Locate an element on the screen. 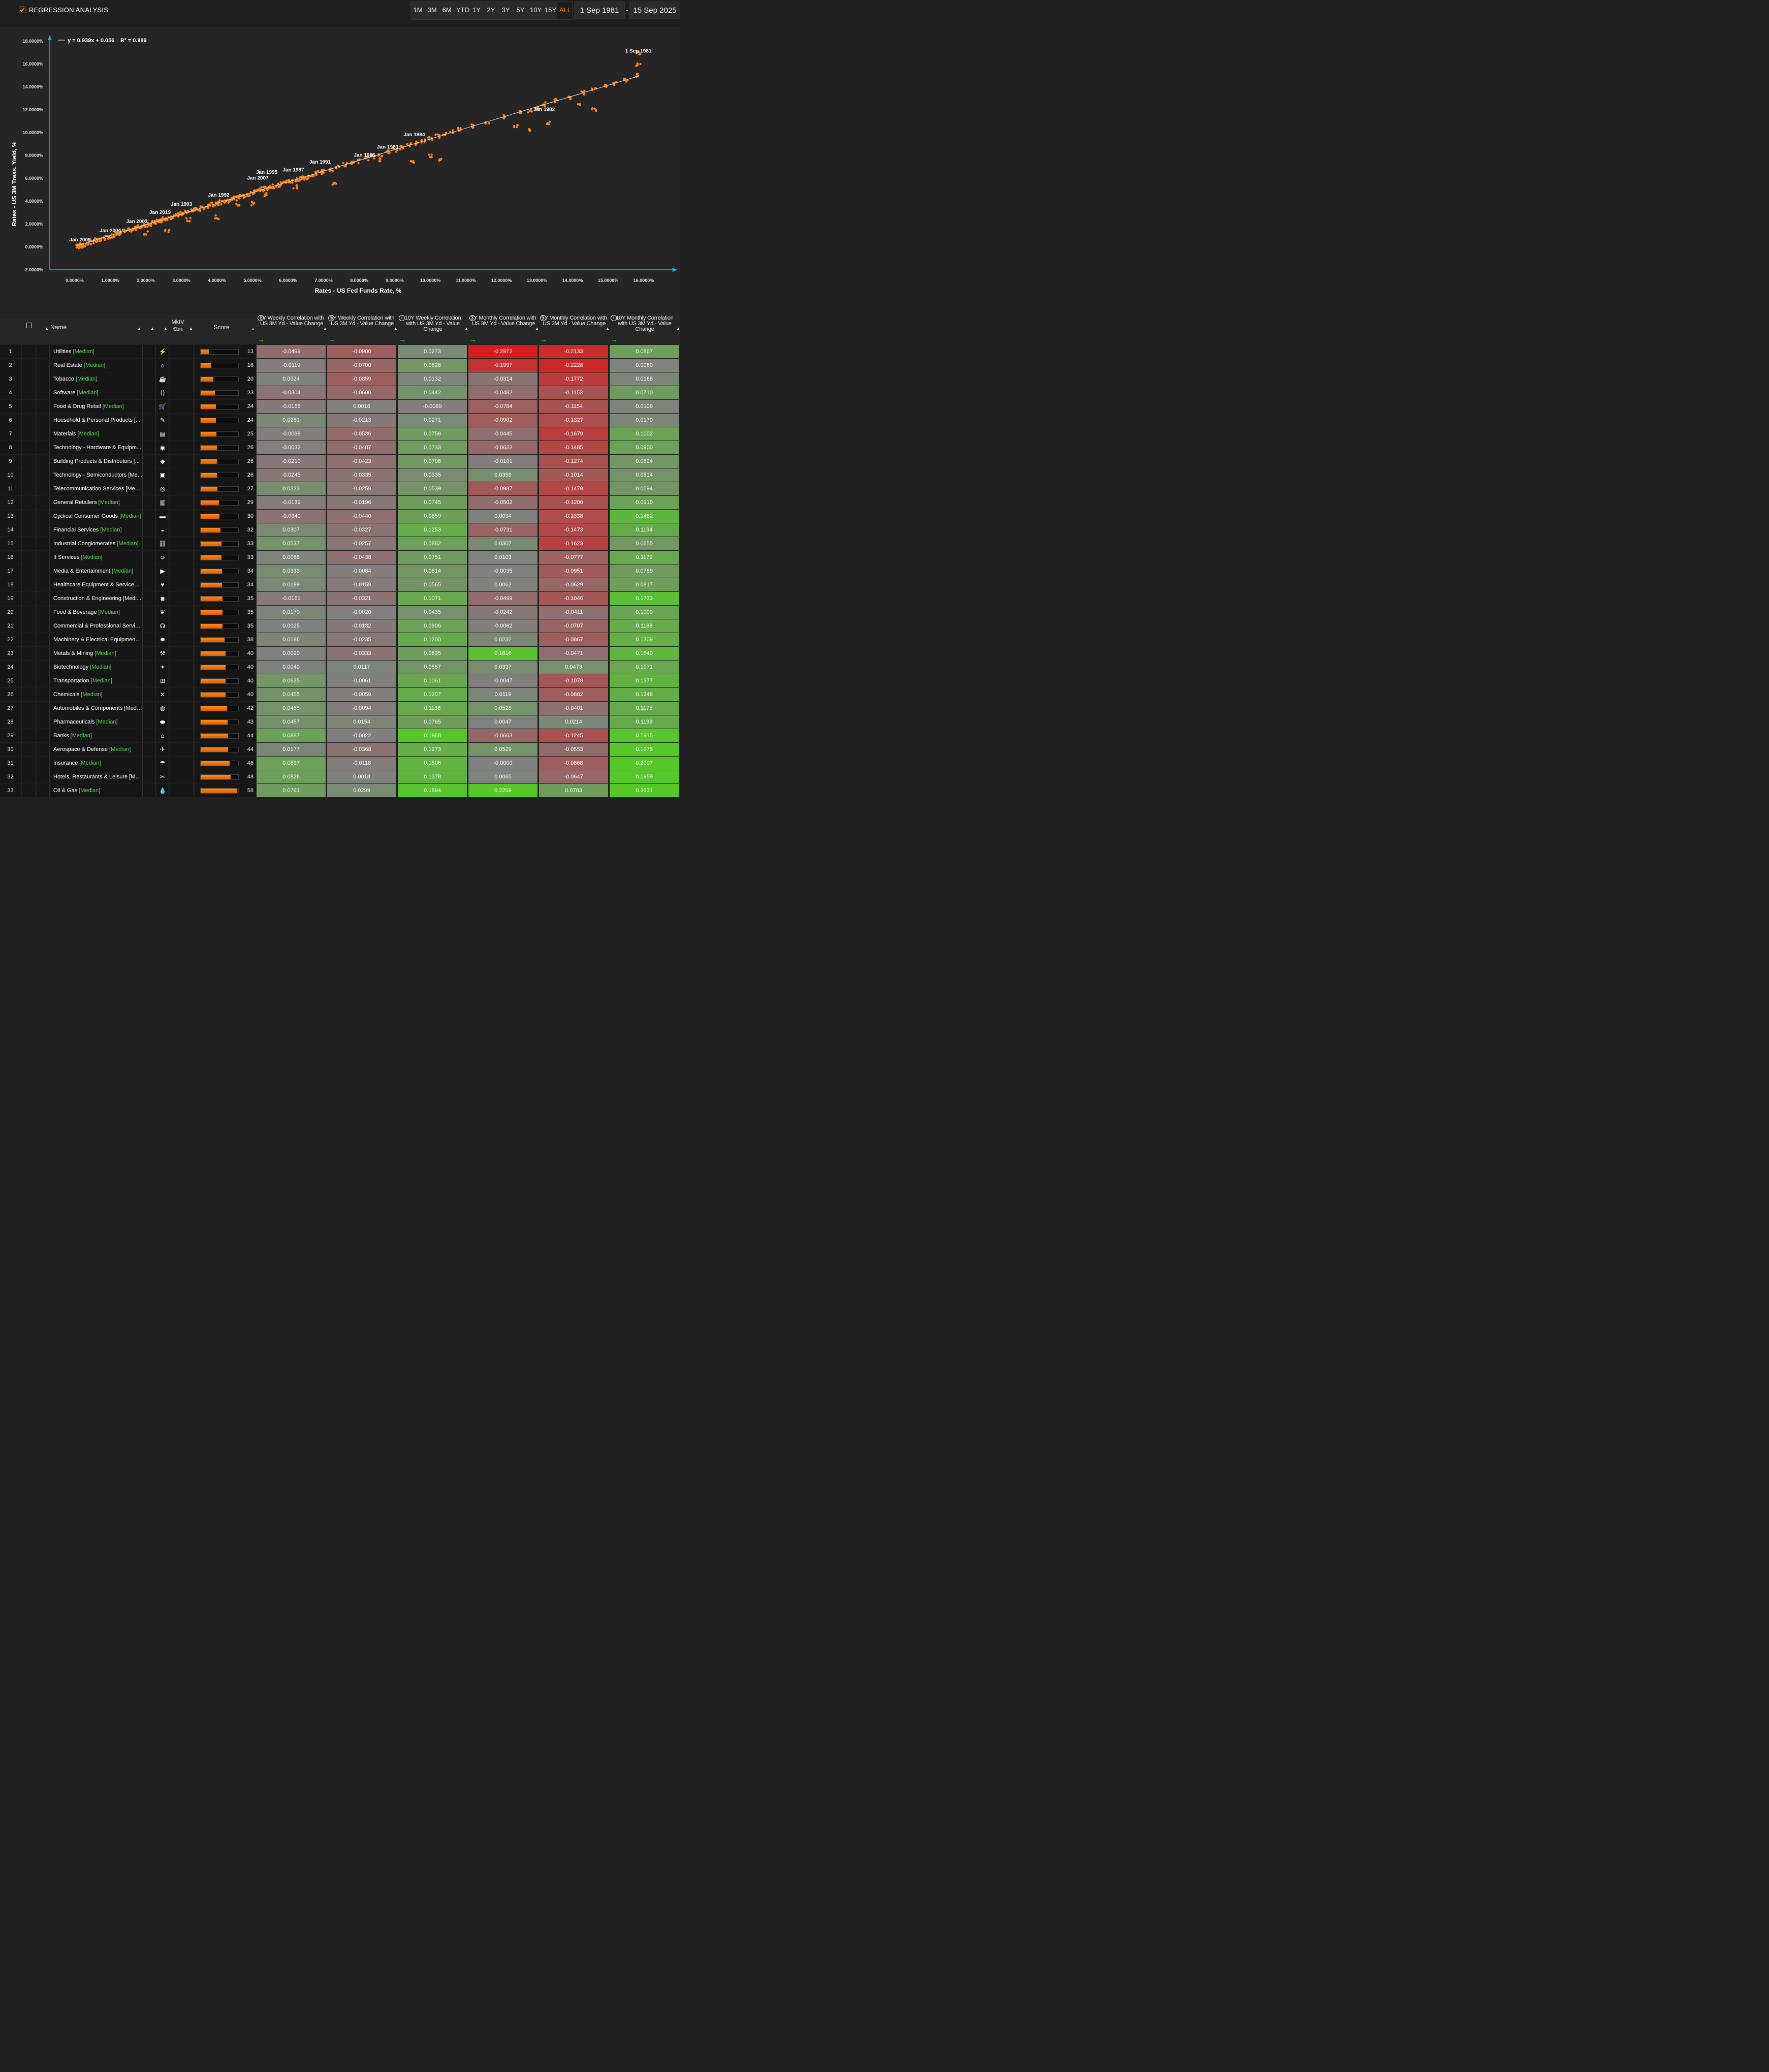 This screenshot has width=1769, height=2072. range-button-all: ALL is located at coordinates (564, 10).